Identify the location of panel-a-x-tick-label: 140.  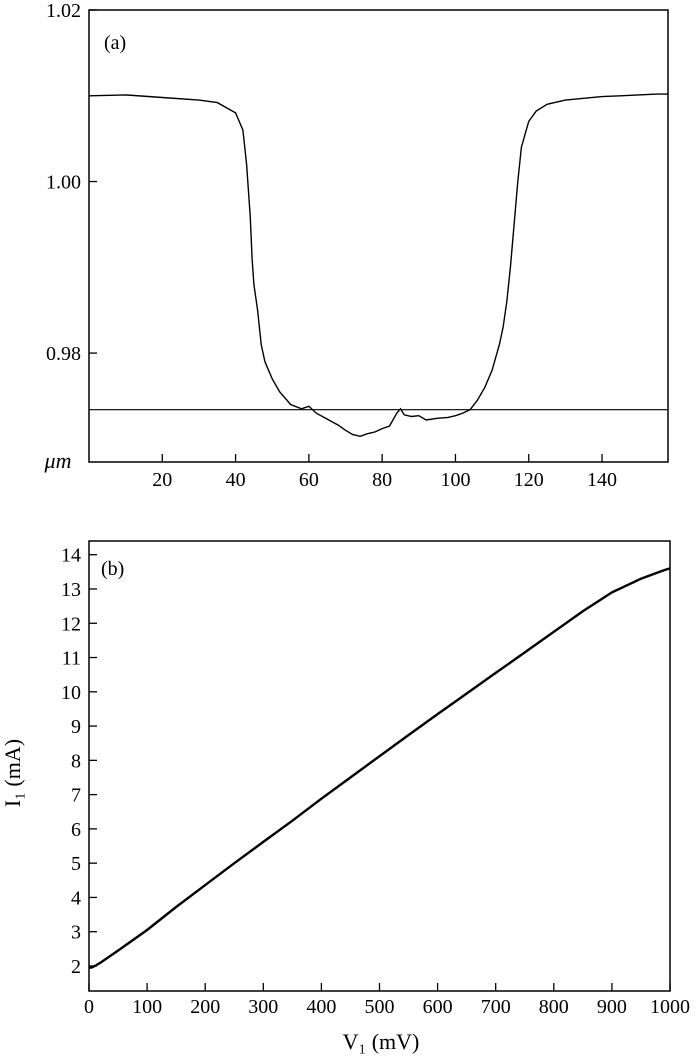
(602, 480).